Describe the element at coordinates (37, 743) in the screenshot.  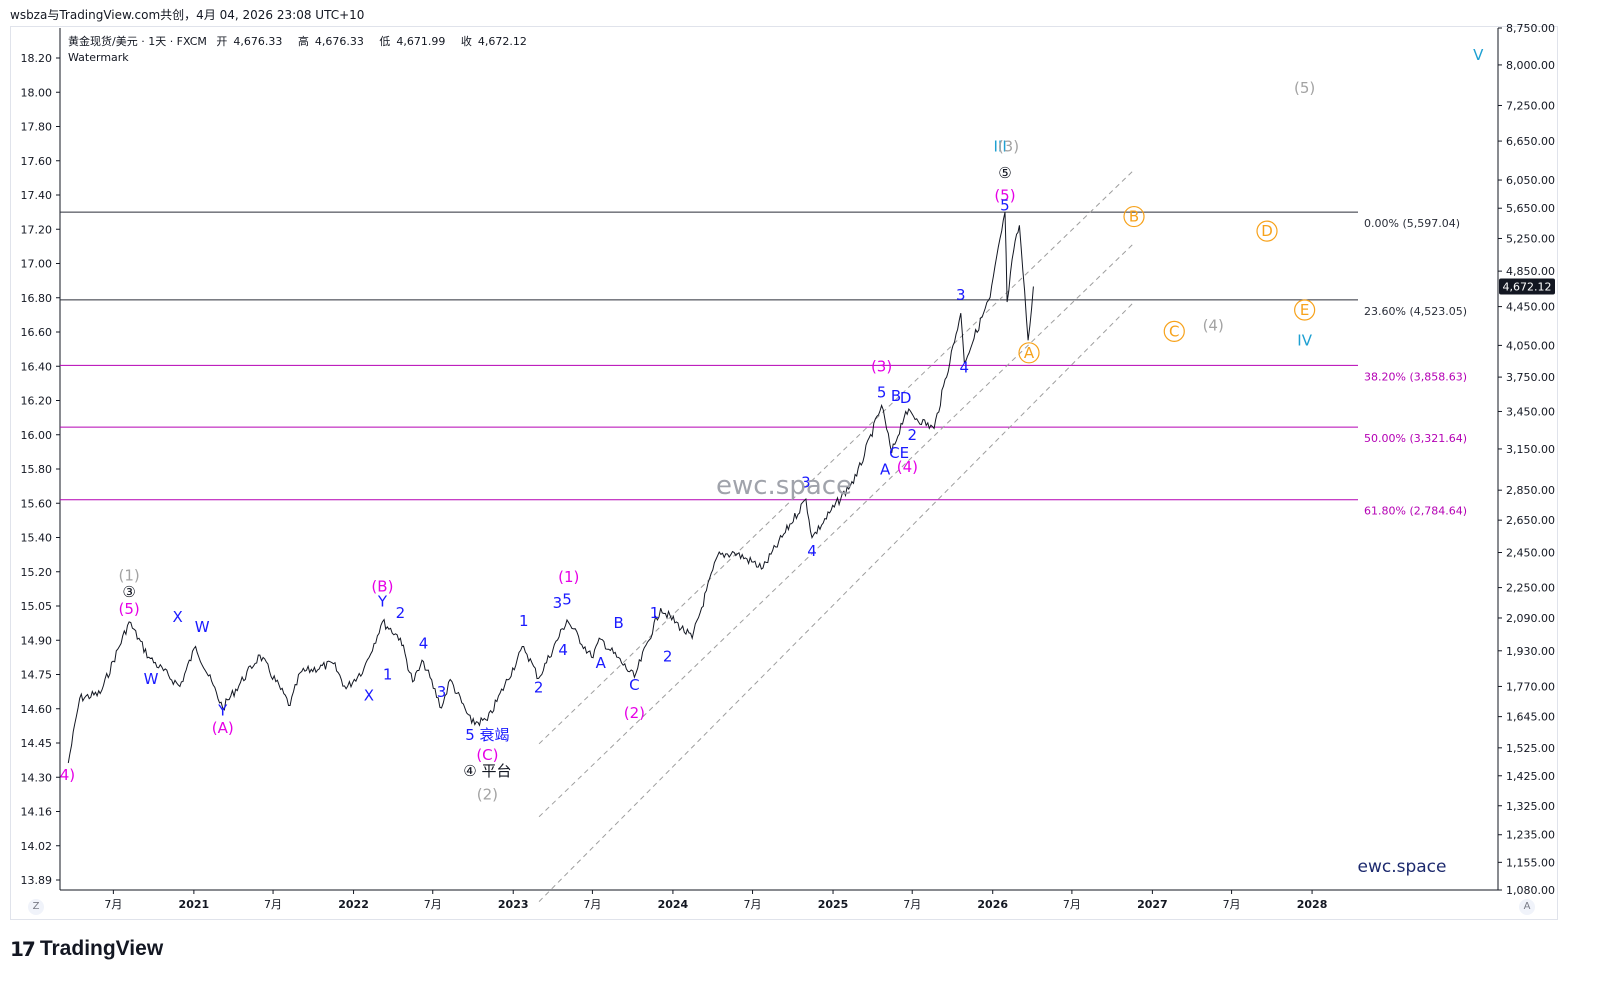
I see `left-axis-tick-label: 14.45` at that location.